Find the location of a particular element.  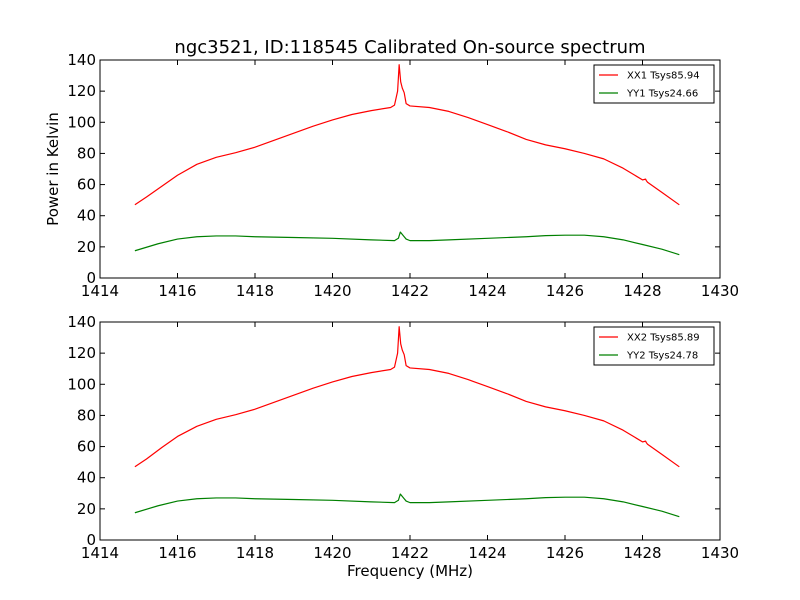

y-axis-label: Power in Kelvin is located at coordinates (53, 169).